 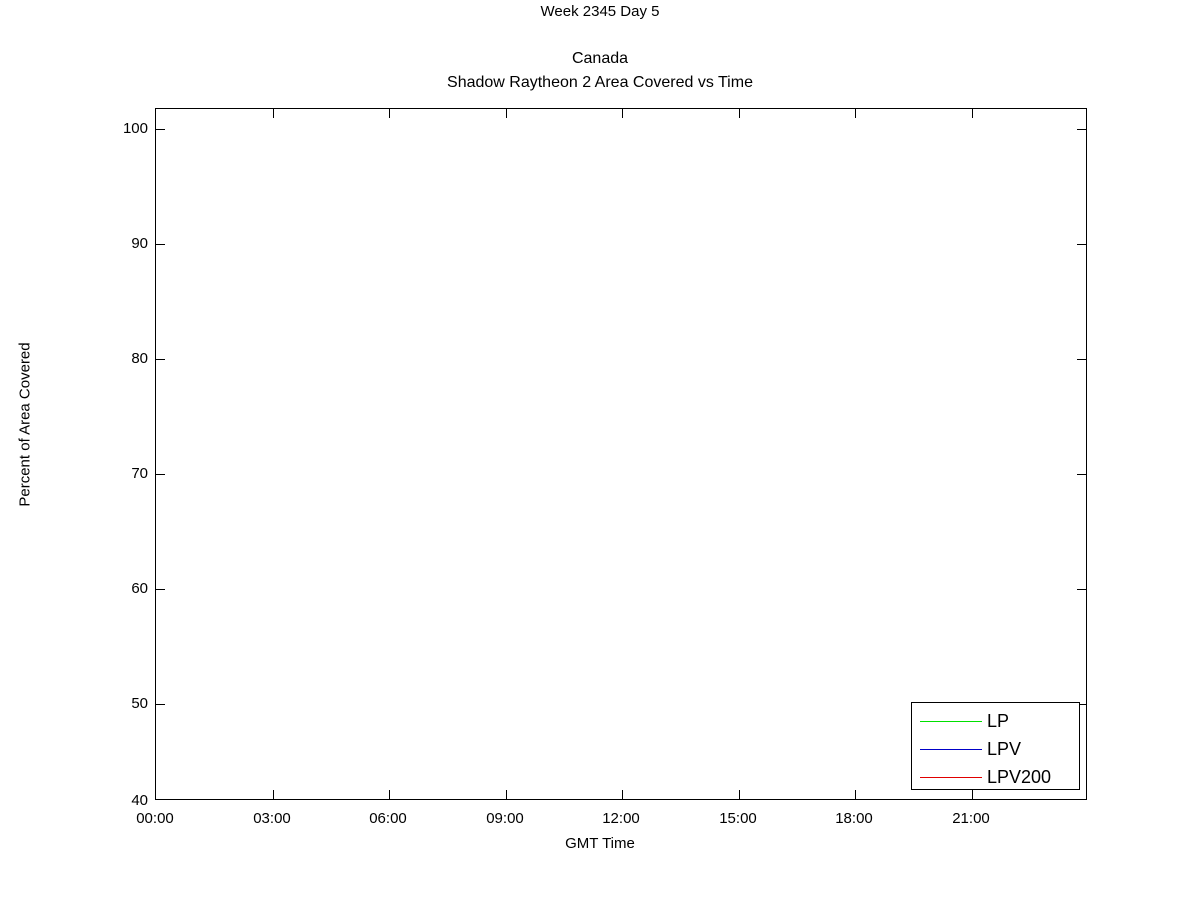 What do you see at coordinates (388, 818) in the screenshot?
I see `x-tick-label-0600: 06:00` at bounding box center [388, 818].